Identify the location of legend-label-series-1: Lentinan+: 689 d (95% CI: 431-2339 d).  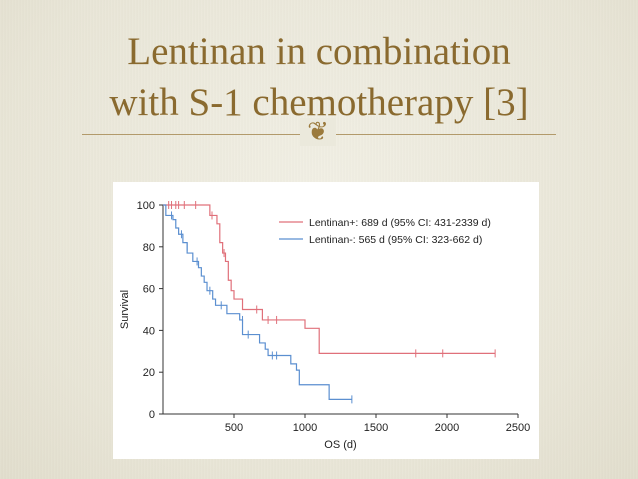
(400, 223).